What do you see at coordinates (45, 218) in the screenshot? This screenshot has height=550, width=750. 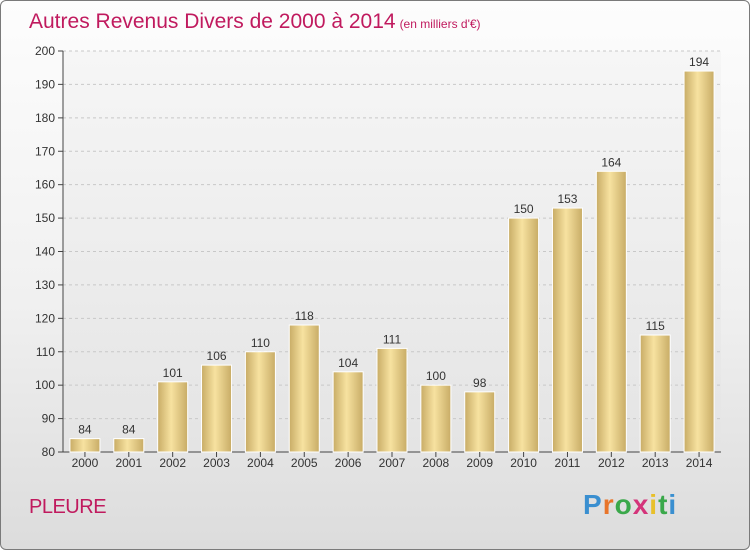 I see `y-tick-label: 150` at bounding box center [45, 218].